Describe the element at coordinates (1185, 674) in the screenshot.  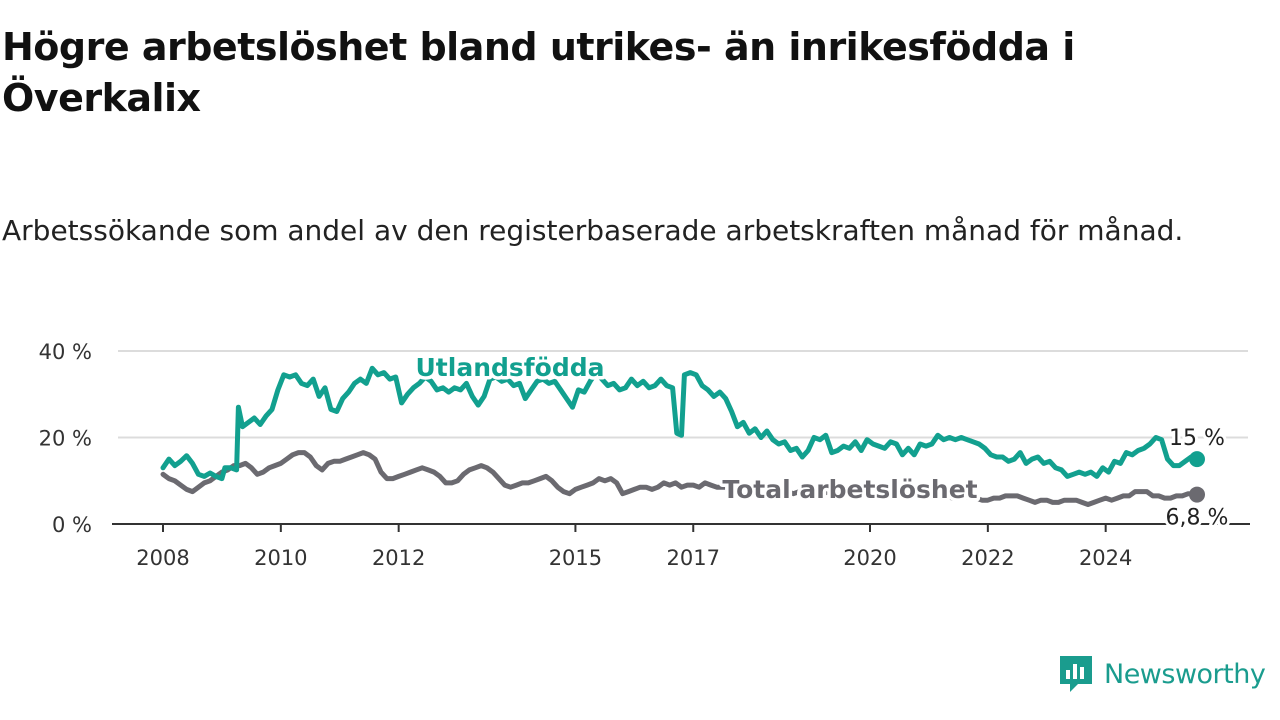
I see `brand-name: Newsworthy` at that location.